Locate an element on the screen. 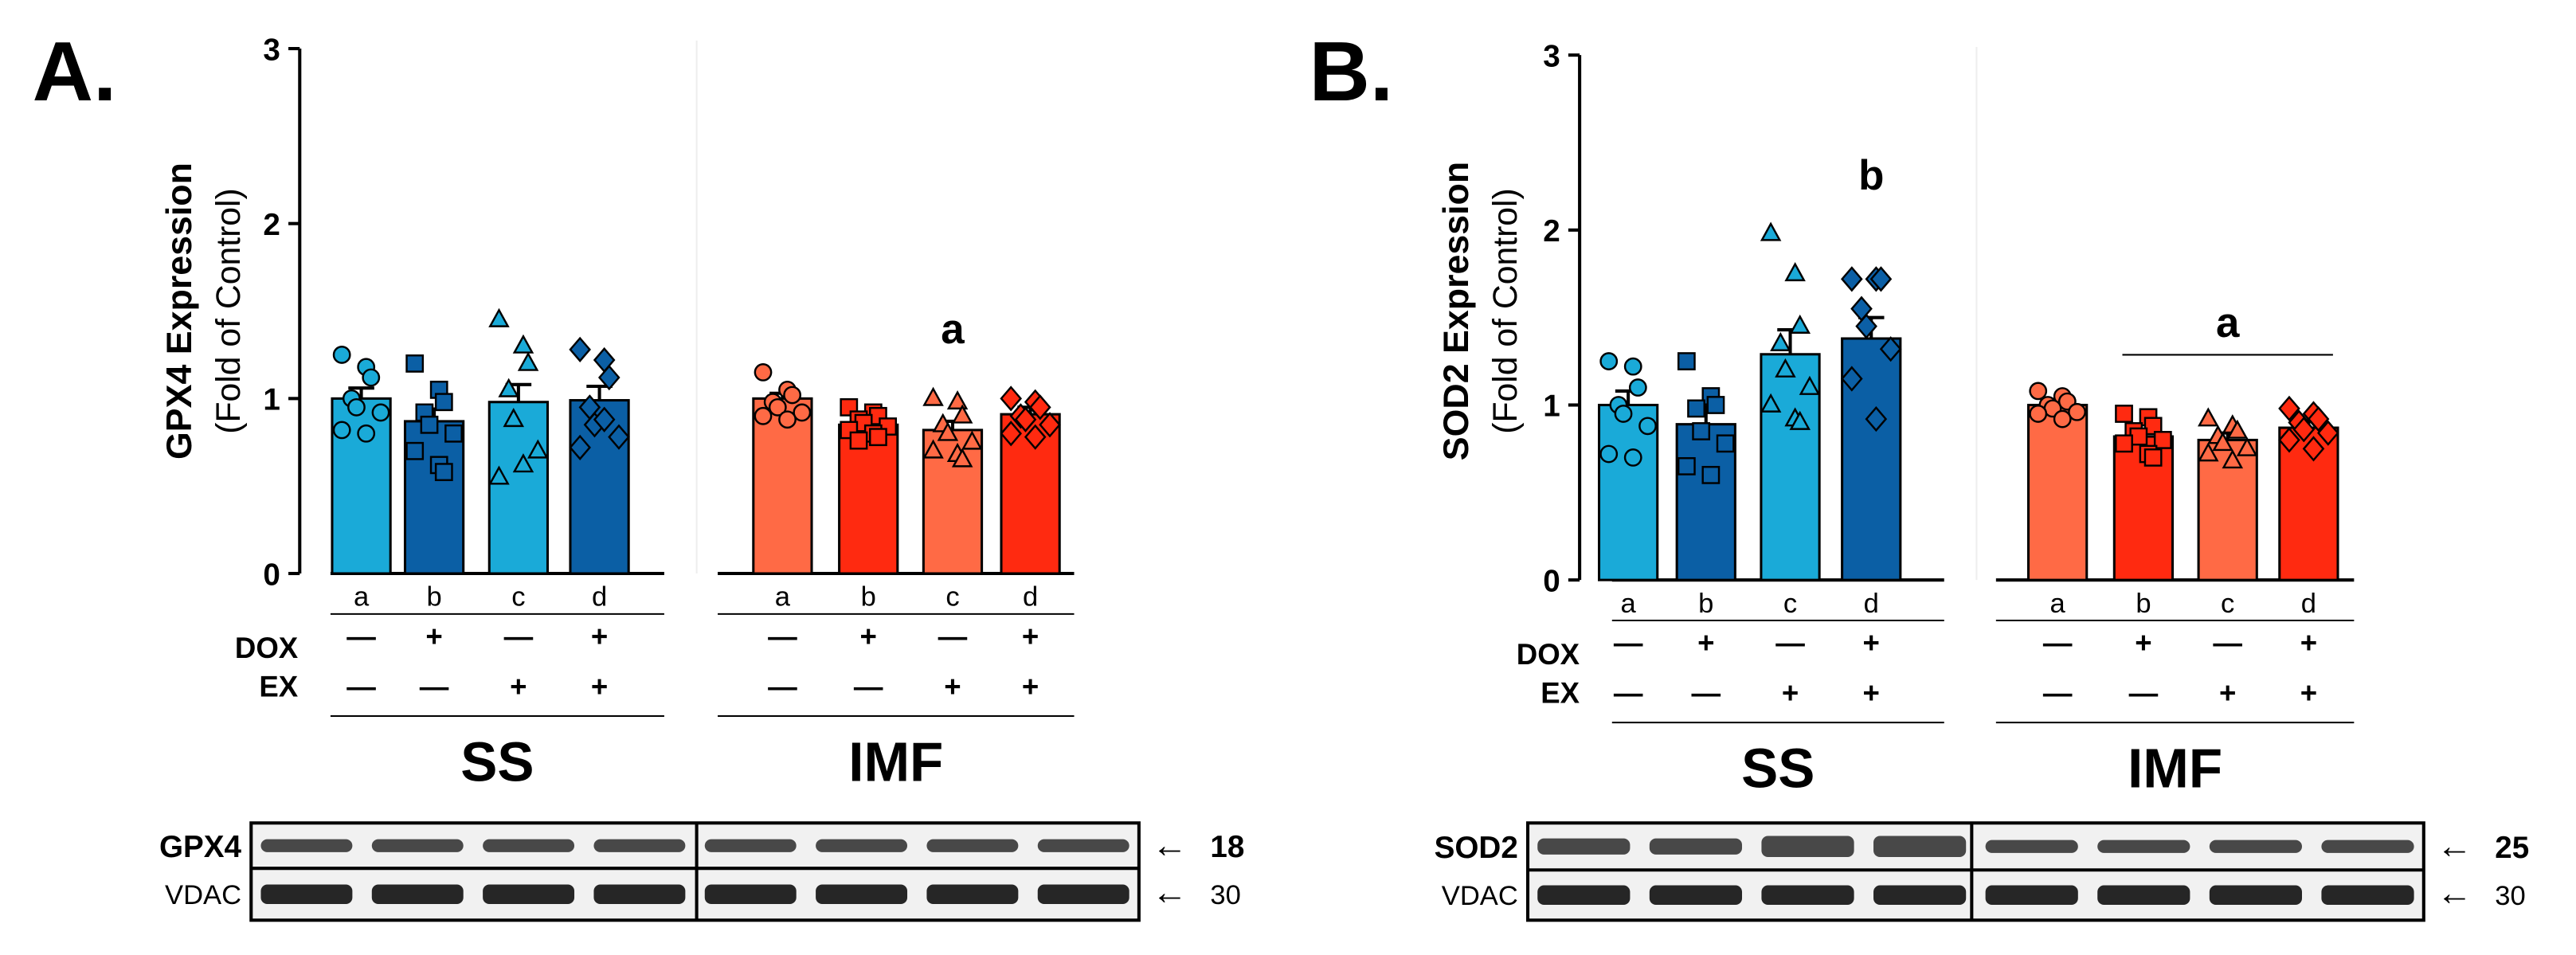 This screenshot has height=955, width=2576. row-label-dox: DOX is located at coordinates (1548, 654).